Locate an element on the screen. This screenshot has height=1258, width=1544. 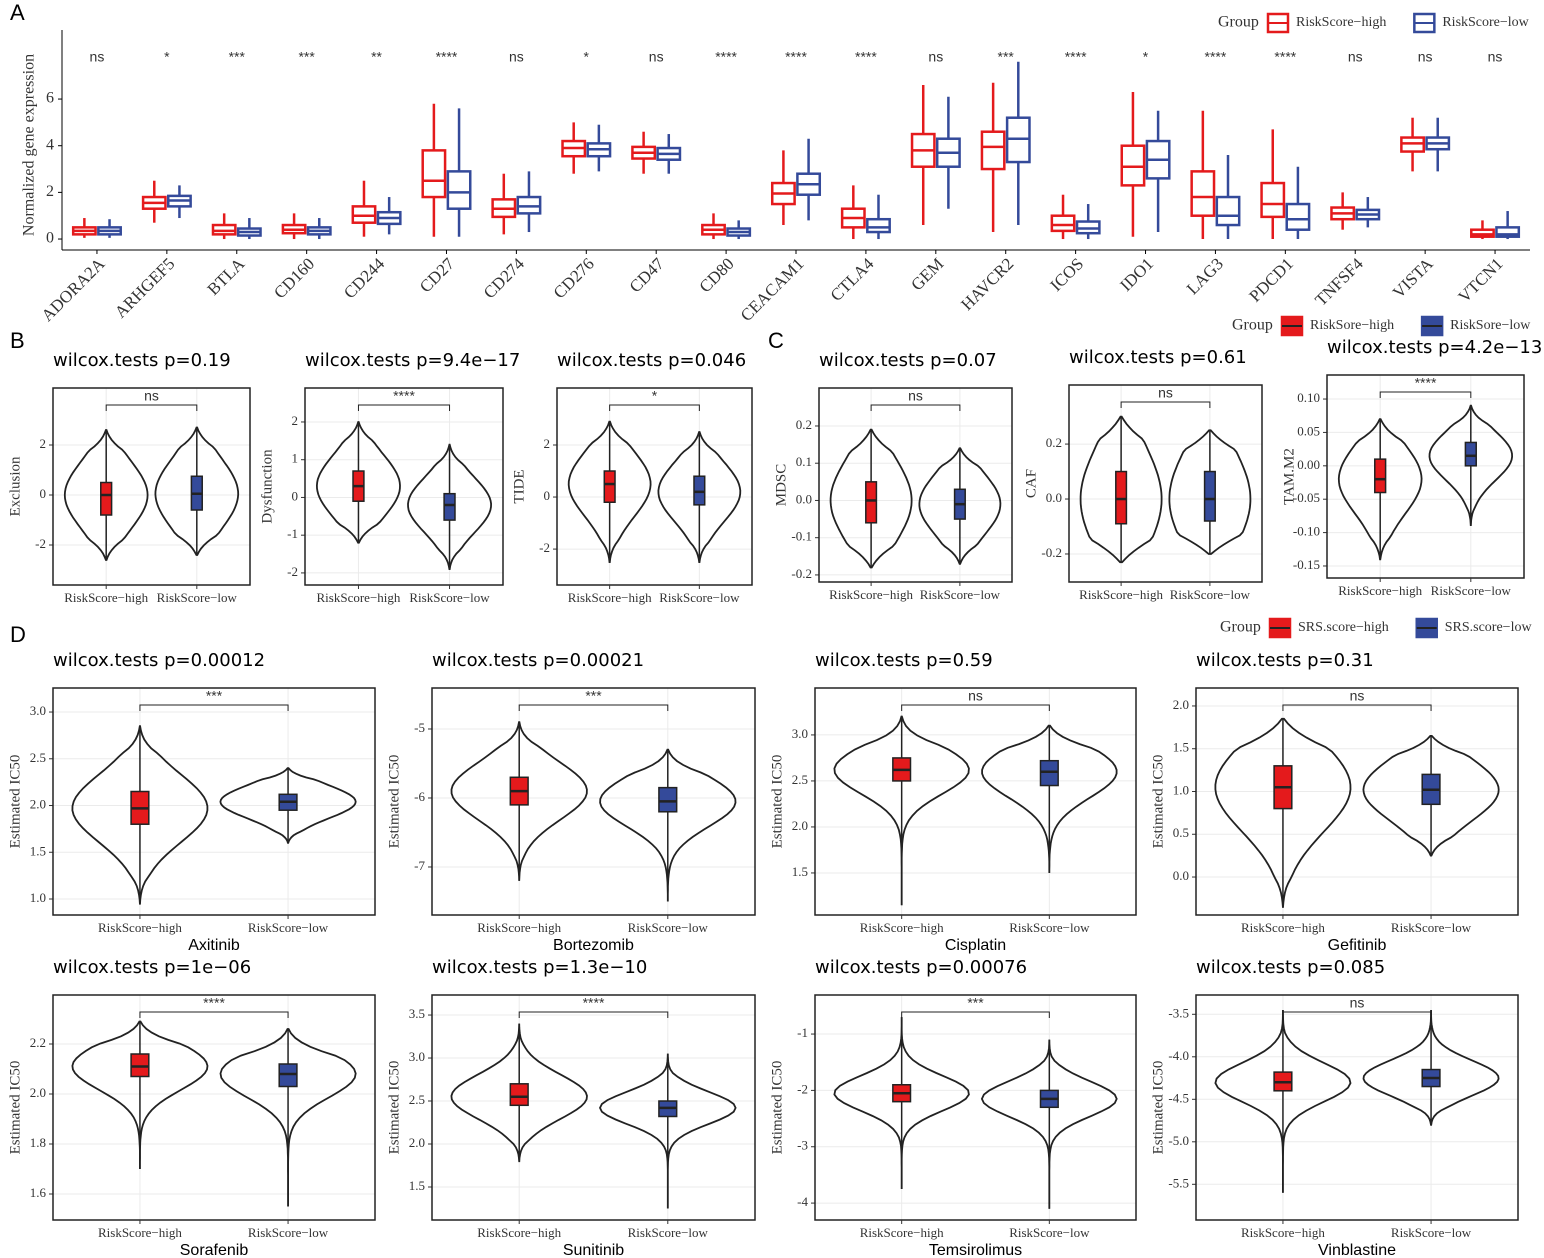
y-tick-label: 2.2 is located at coordinates (38, 1042).